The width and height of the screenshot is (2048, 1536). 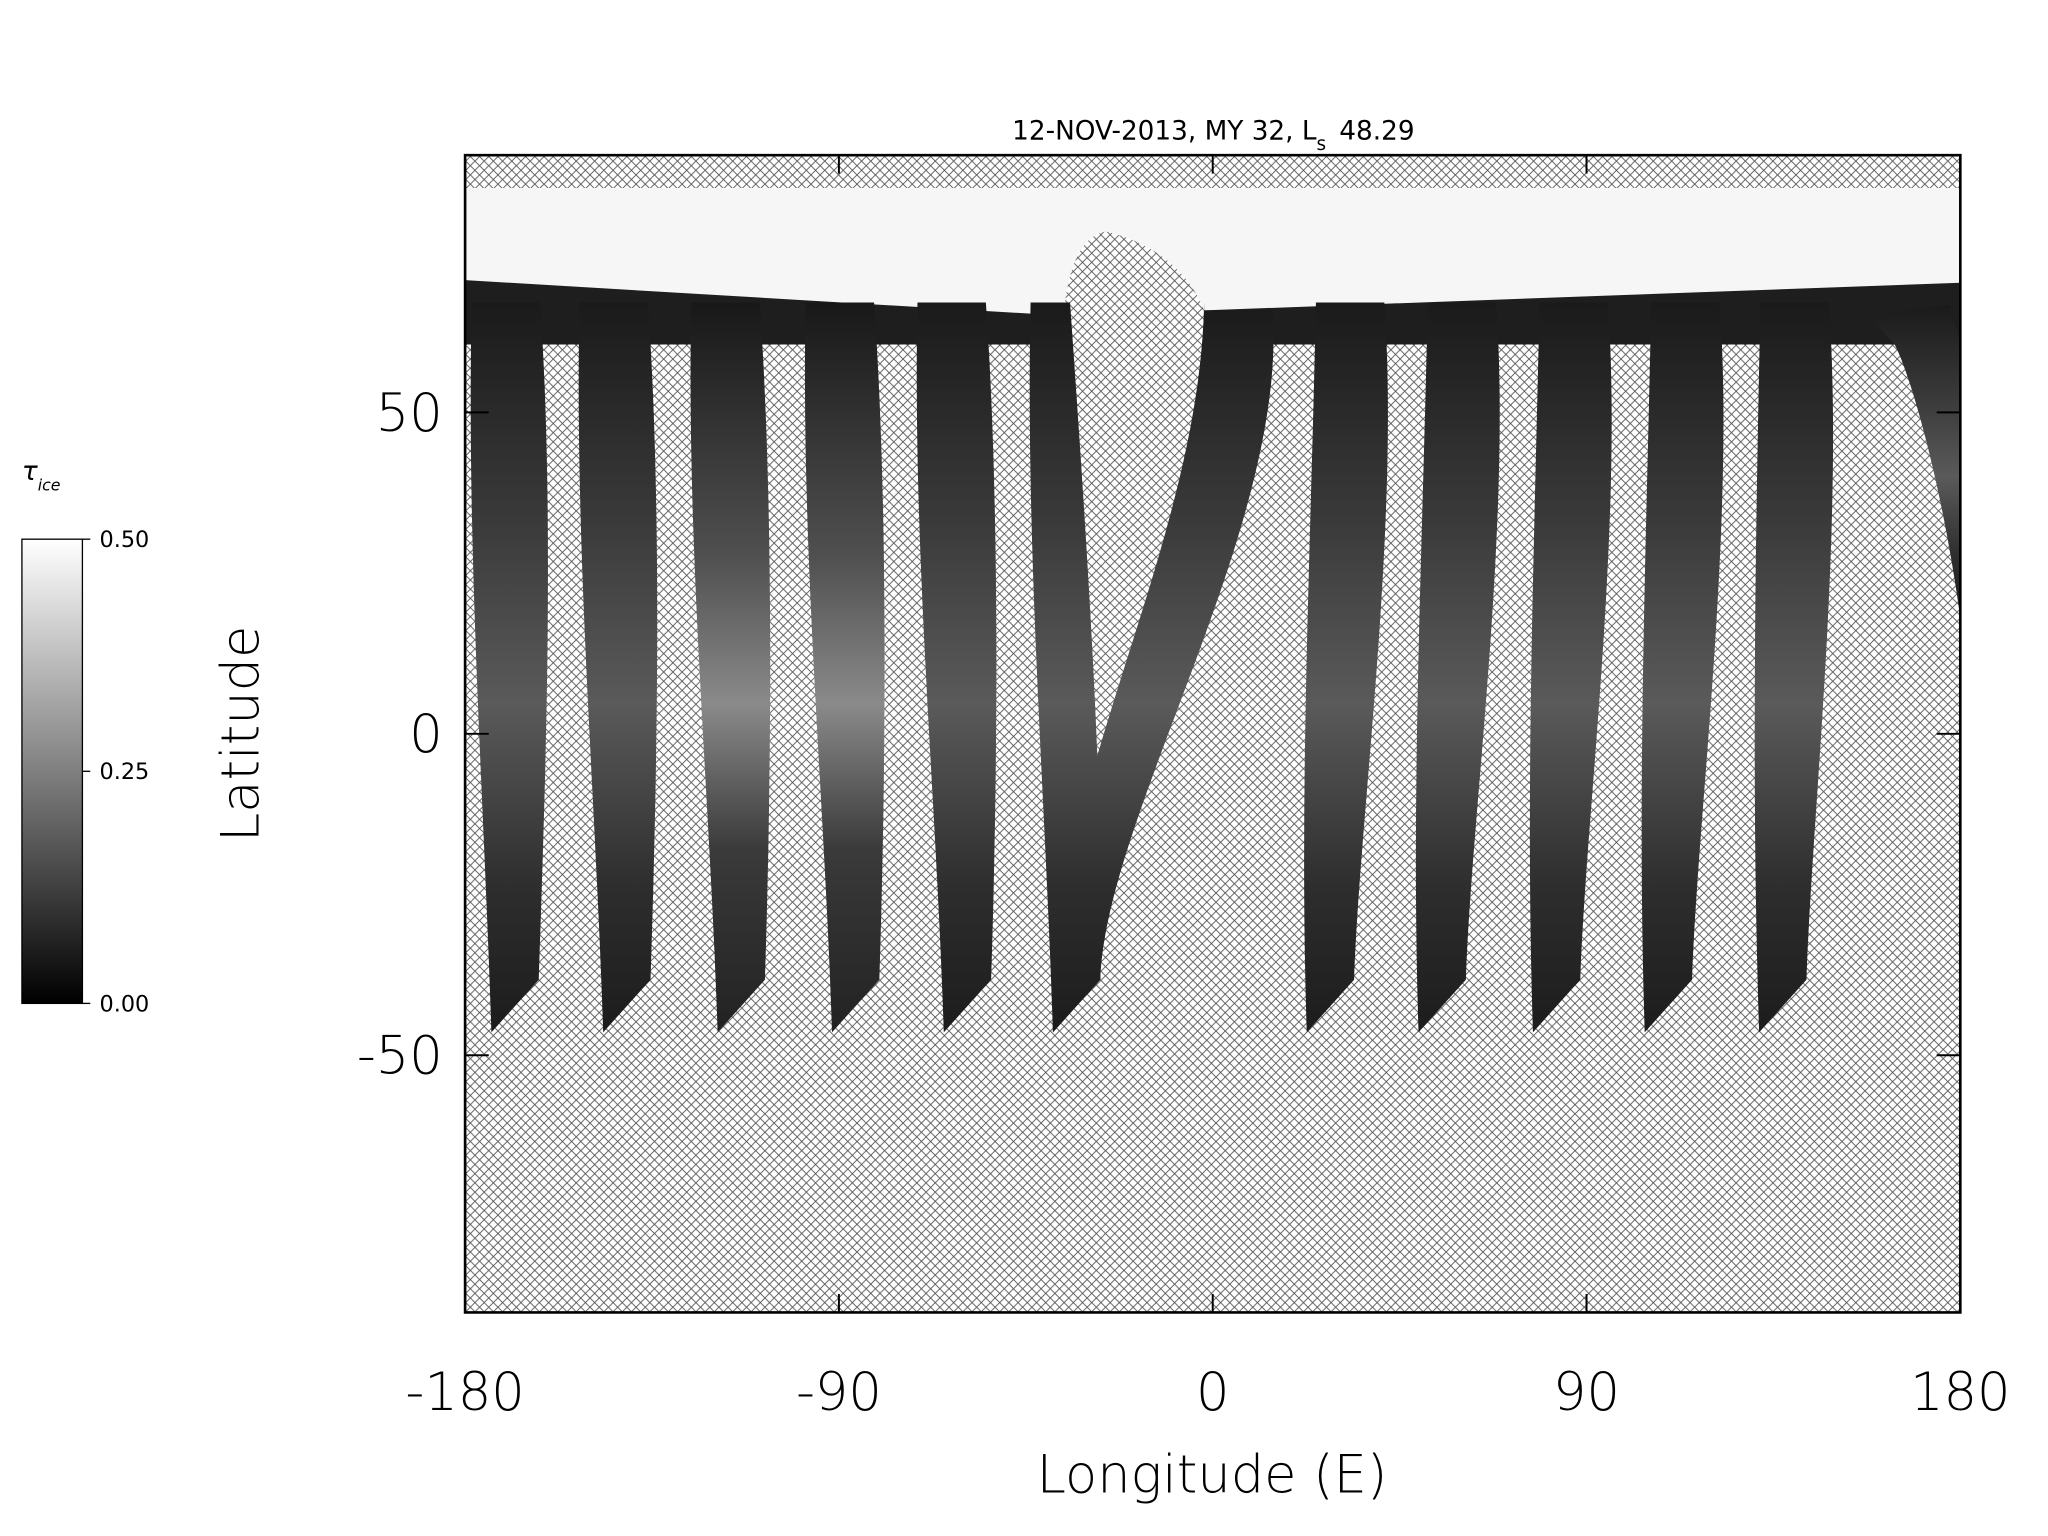 I want to click on y-tick-label: 0, so click(x=425, y=734).